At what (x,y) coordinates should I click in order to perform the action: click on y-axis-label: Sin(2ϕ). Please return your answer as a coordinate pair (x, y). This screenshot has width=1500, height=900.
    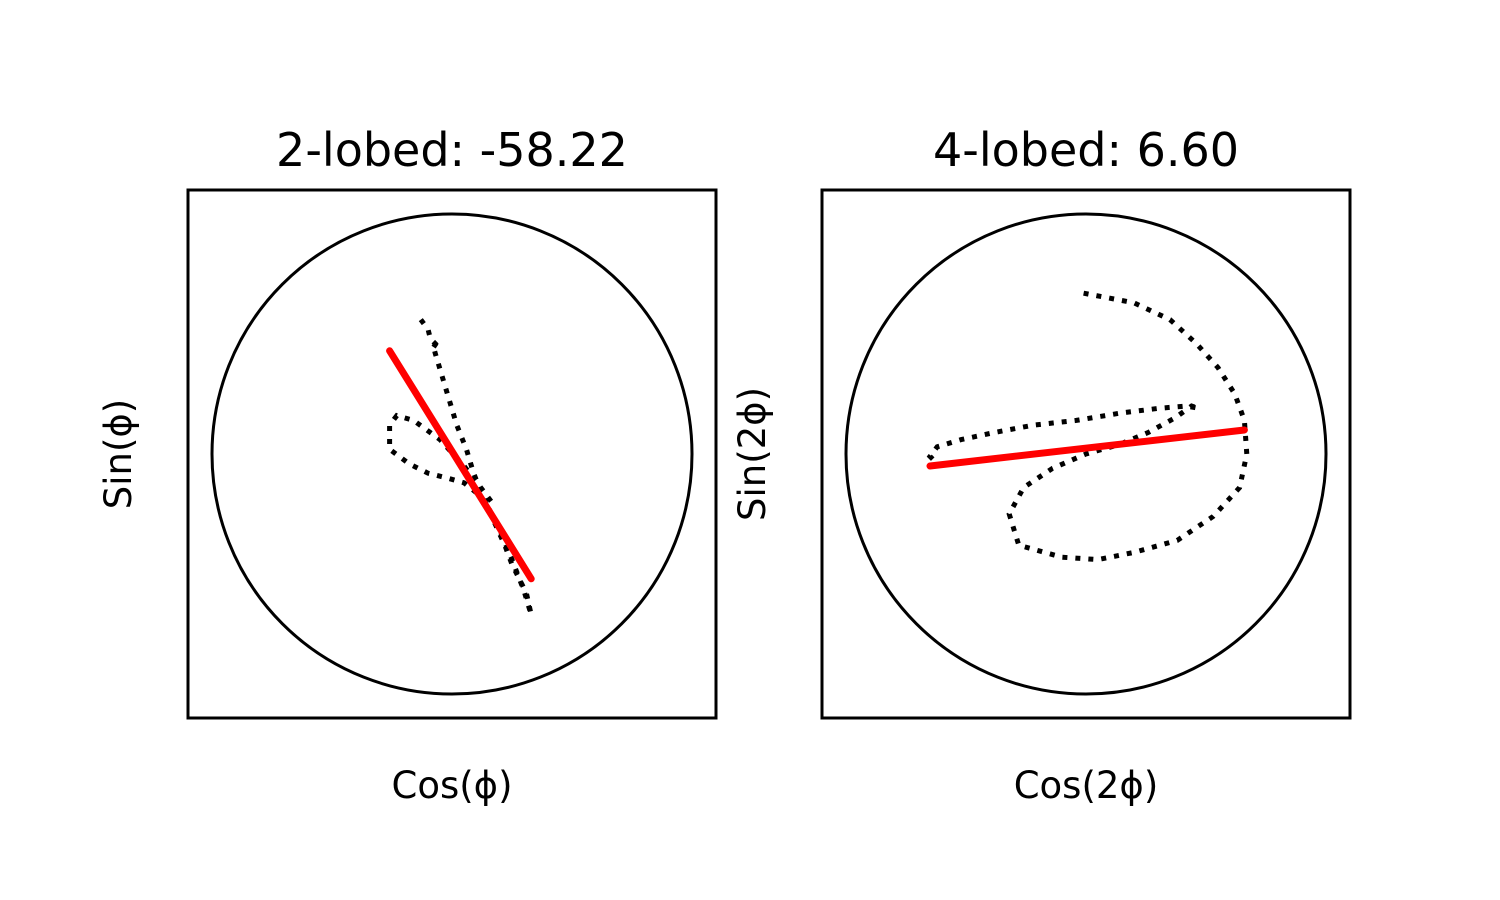
    Looking at the image, I should click on (752, 454).